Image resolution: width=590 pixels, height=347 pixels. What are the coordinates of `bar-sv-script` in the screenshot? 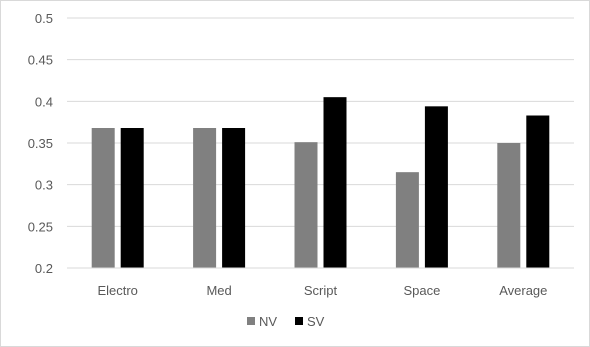 It's located at (335, 183).